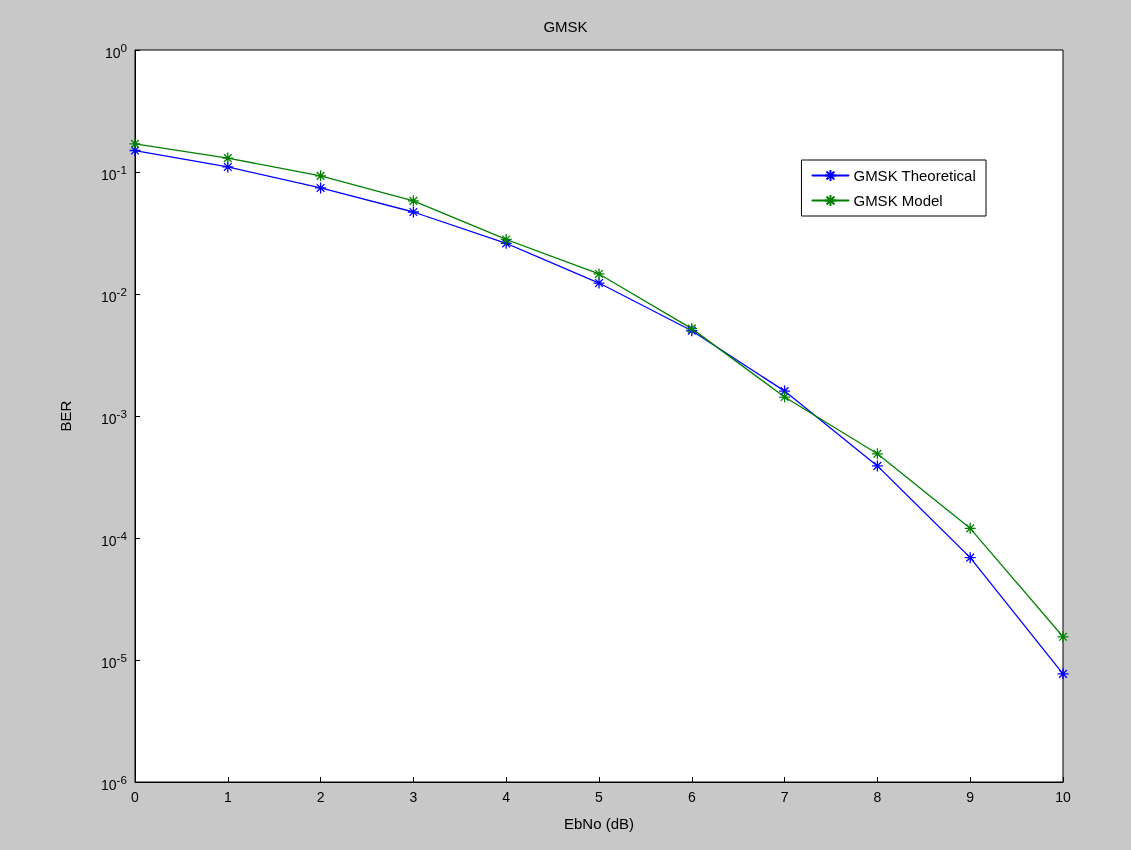  Describe the element at coordinates (1063, 797) in the screenshot. I see `x-tick-label: 10` at that location.